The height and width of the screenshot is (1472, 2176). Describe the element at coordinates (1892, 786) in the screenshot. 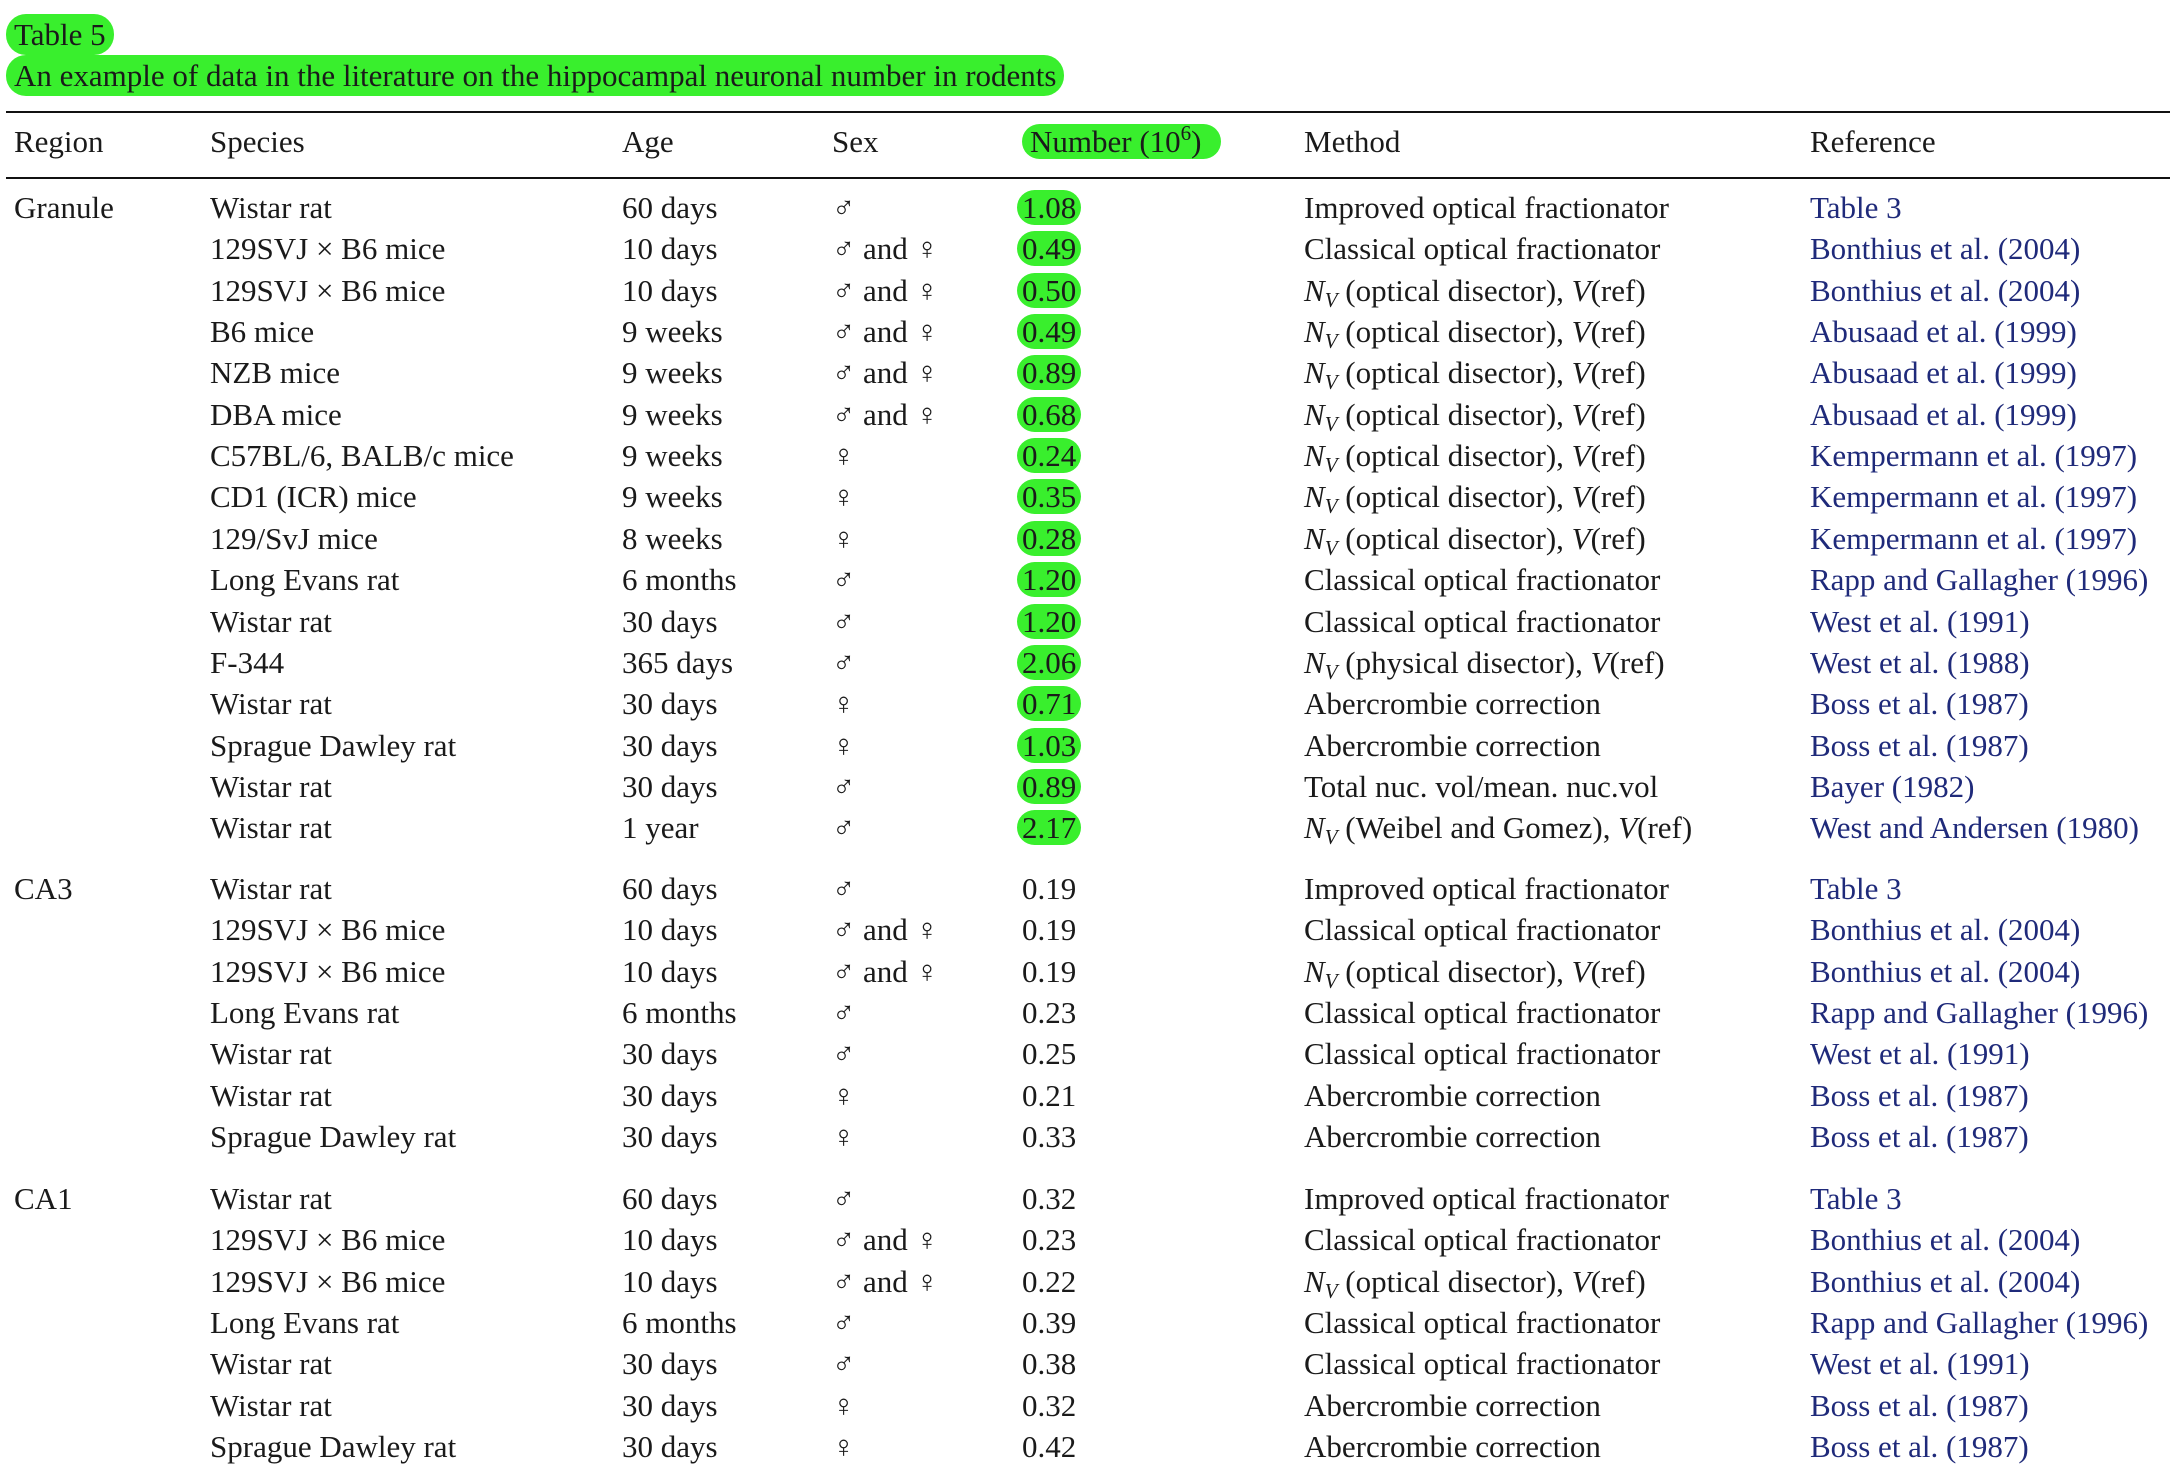

I see `reference-link: Bayer (1982)` at that location.